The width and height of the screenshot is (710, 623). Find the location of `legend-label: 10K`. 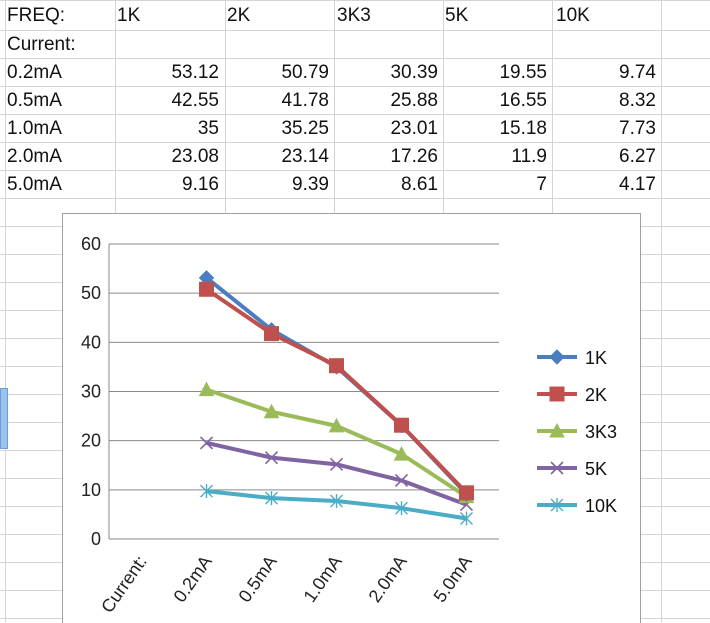

legend-label: 10K is located at coordinates (601, 506).